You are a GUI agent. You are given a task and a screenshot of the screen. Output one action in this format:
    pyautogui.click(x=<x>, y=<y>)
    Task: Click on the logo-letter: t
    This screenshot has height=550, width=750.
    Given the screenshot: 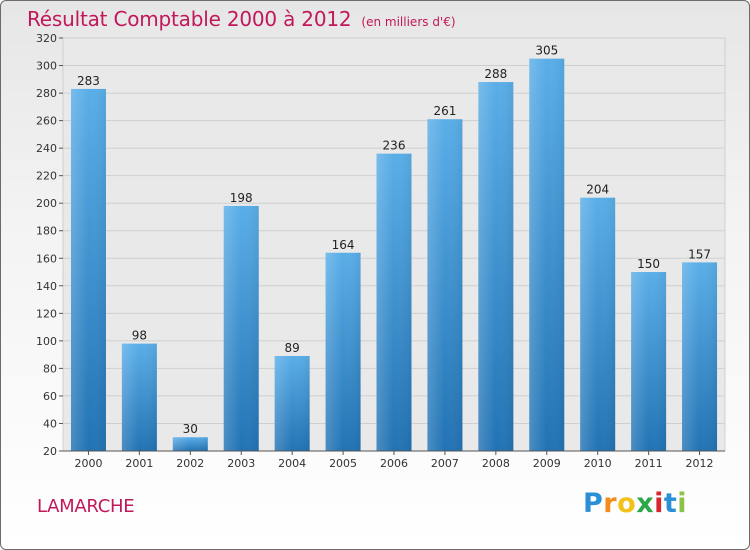 What is the action you would take?
    pyautogui.click(x=670, y=503)
    